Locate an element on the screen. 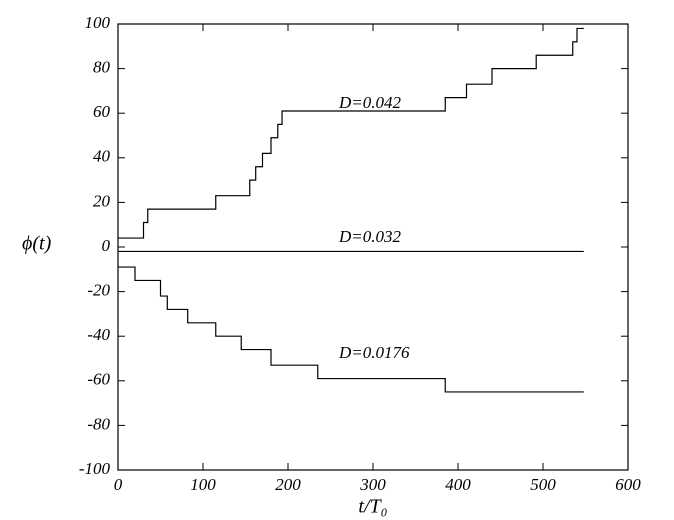 The image size is (674, 520). y-tick-label: 20 is located at coordinates (102, 200).